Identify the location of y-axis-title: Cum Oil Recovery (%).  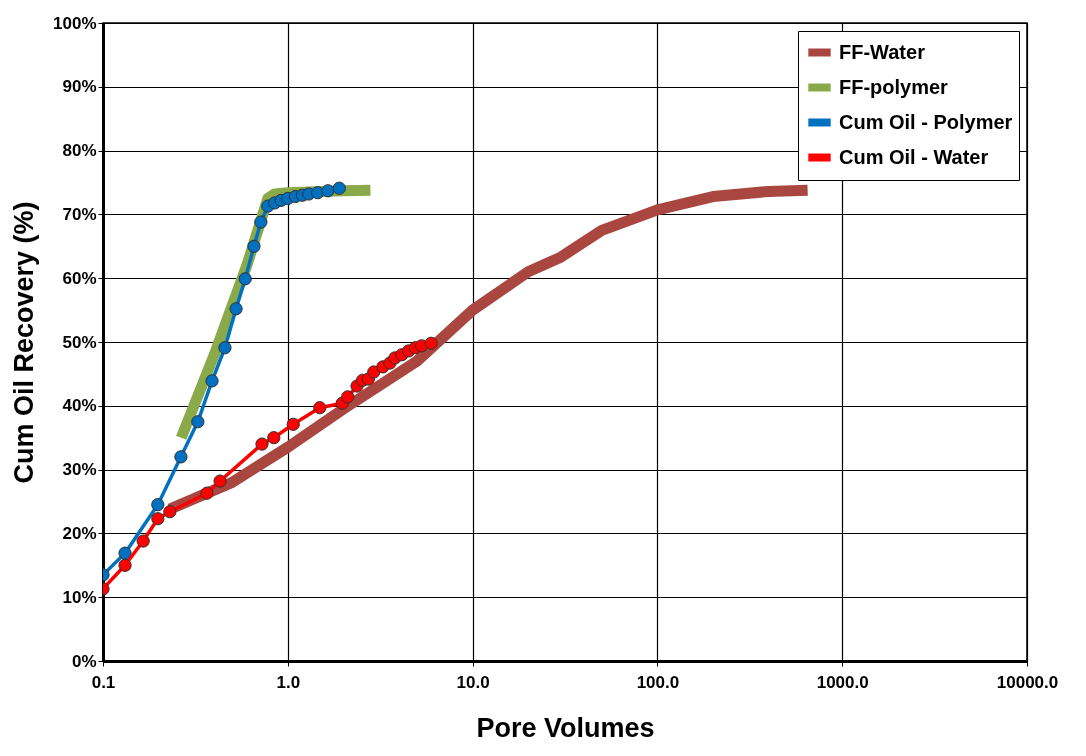
(24, 342).